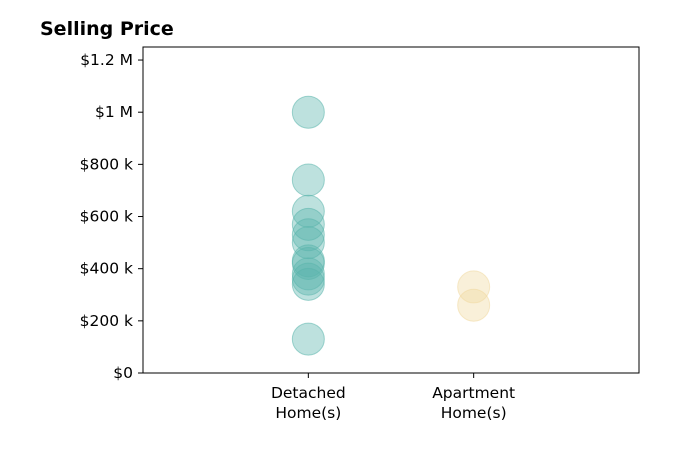 The image size is (679, 467). Describe the element at coordinates (114, 112) in the screenshot. I see `y-tick-label: $1 M` at that location.